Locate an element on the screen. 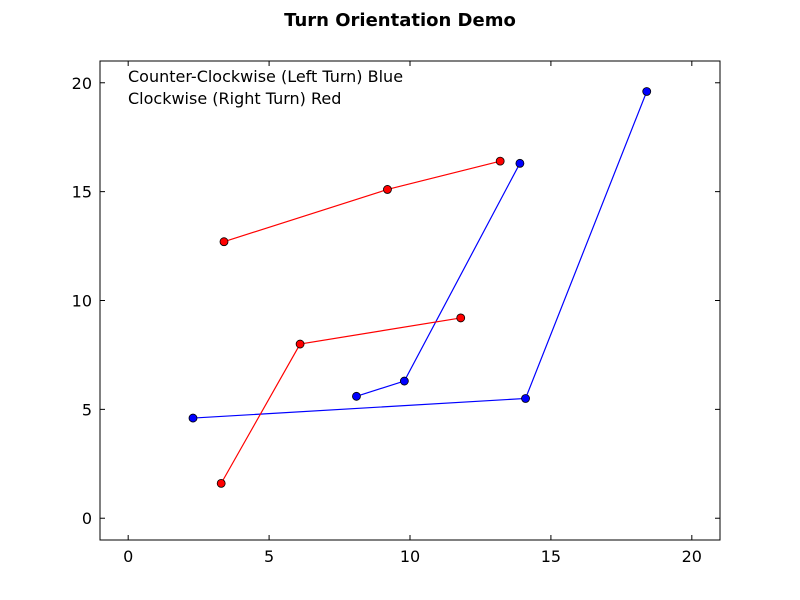 This screenshot has width=800, height=600. x-tick-label: 20 is located at coordinates (692, 556).